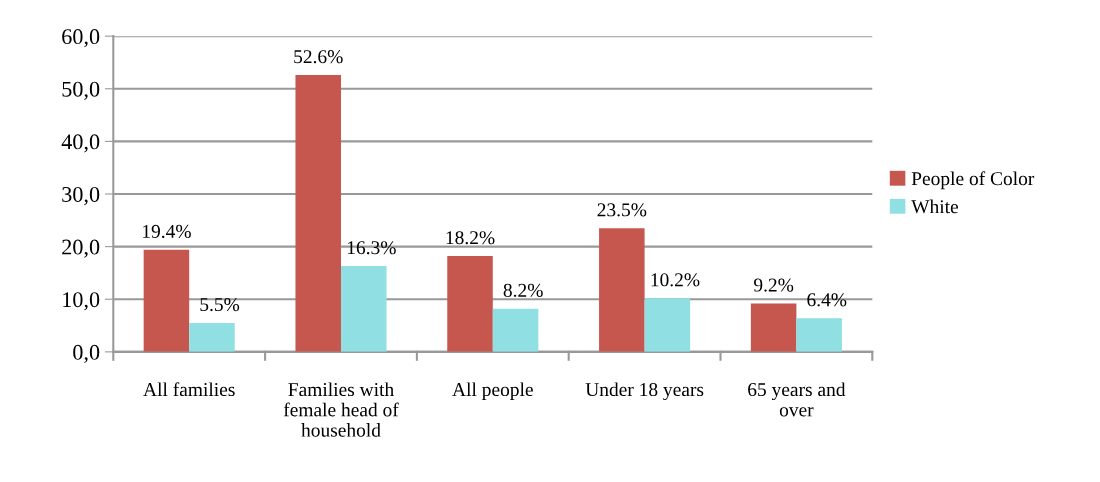 The image size is (1100, 482). Describe the element at coordinates (774, 285) in the screenshot. I see `data-label: 9.2%` at that location.